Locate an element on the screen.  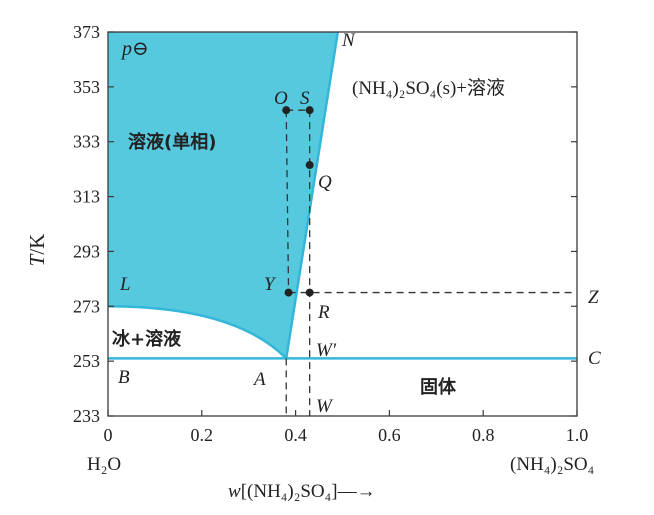
point-label-s: S is located at coordinates (305, 98).